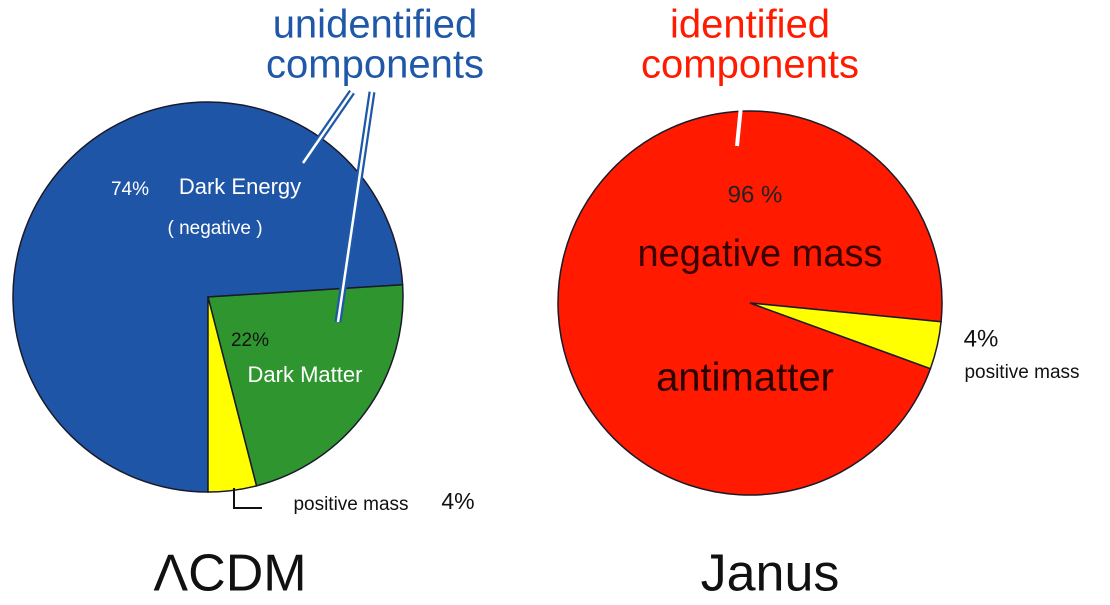 This screenshot has width=1110, height=605. What do you see at coordinates (240, 186) in the screenshot?
I see `category-label: Dark Energy` at bounding box center [240, 186].